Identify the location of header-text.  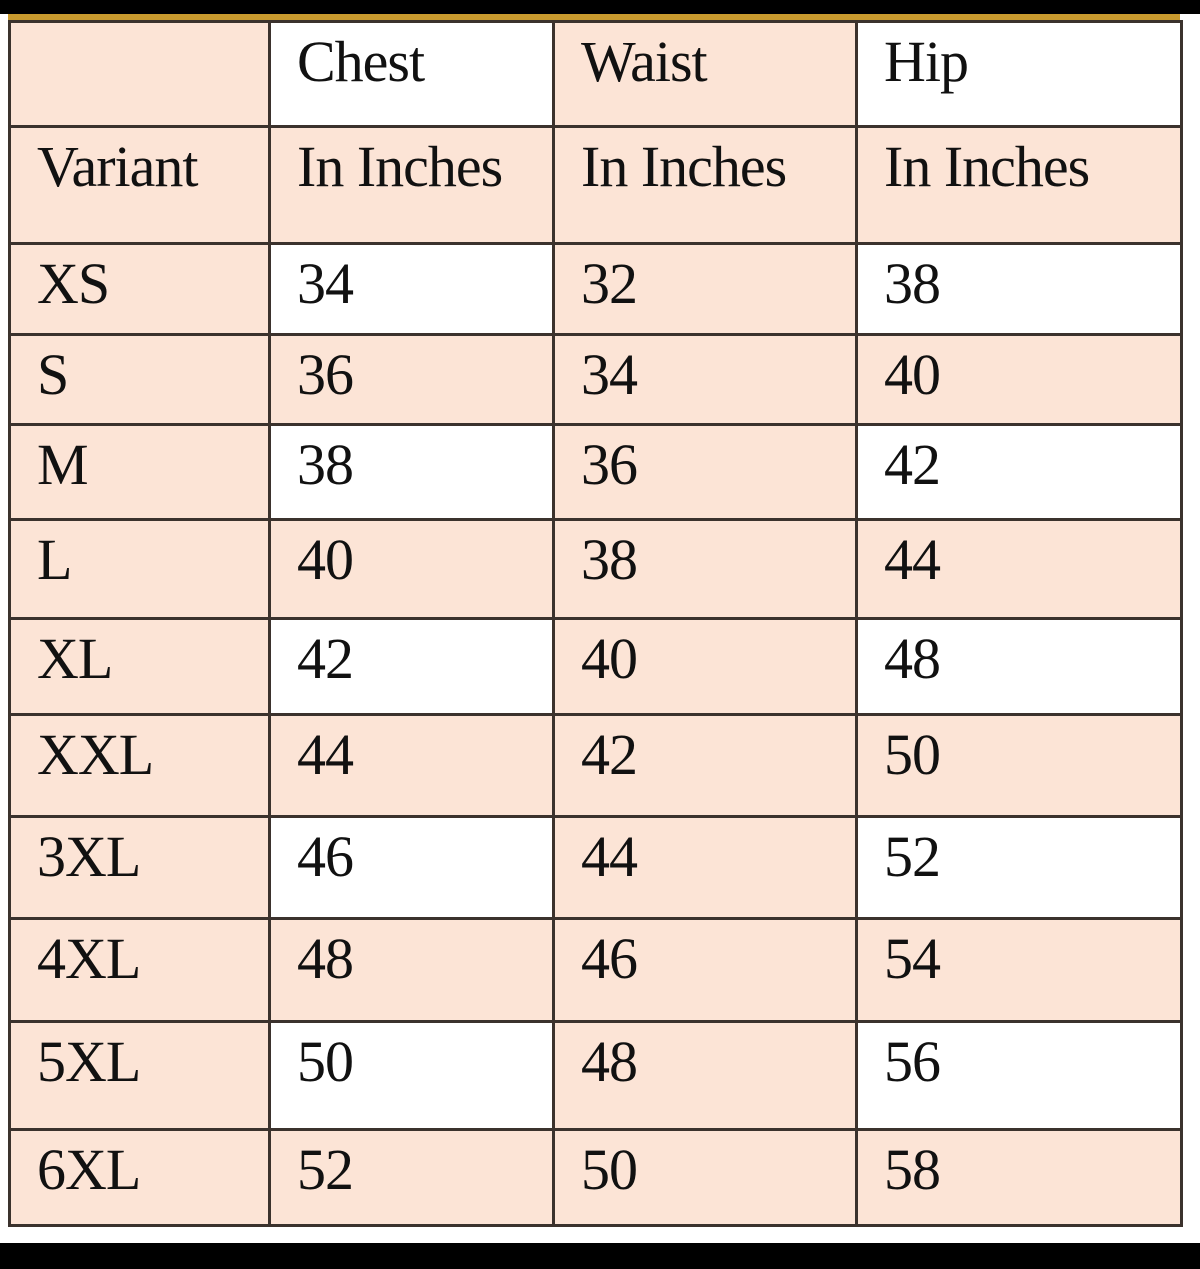
(152, 28).